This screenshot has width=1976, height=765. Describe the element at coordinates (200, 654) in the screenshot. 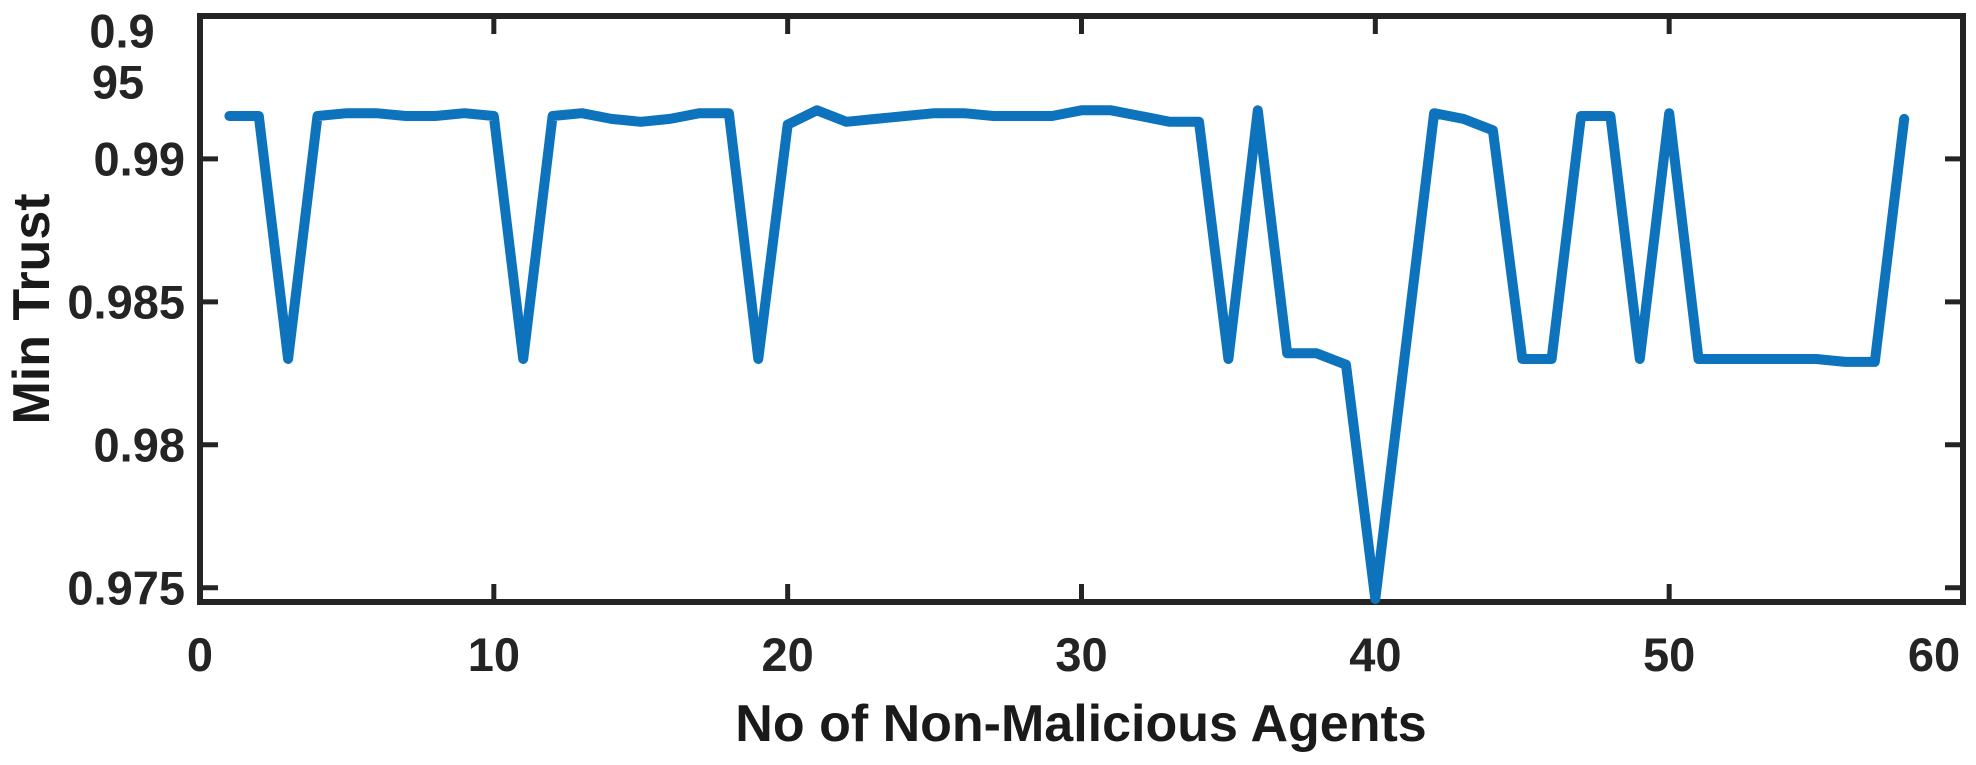

I see `x-tick-label: 0` at that location.